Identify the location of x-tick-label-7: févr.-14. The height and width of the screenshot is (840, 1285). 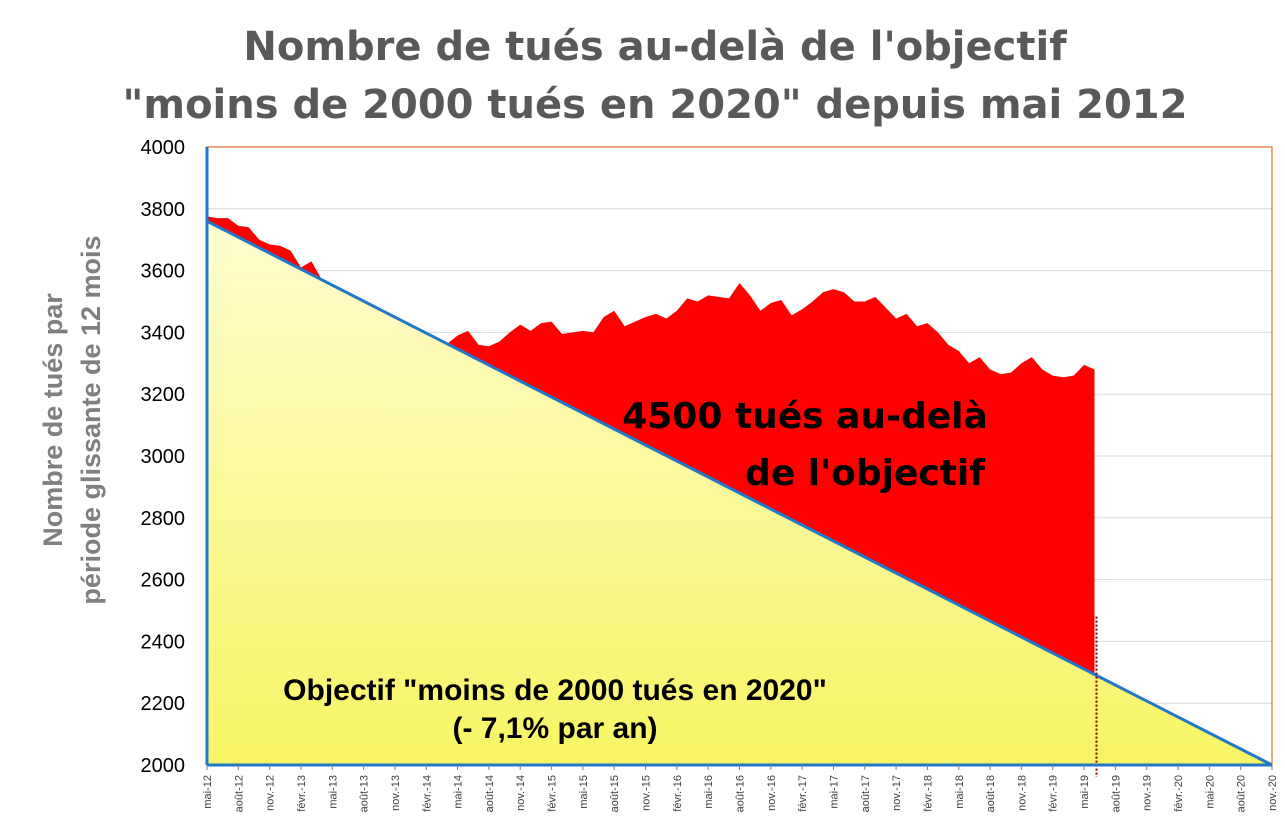
(427, 793).